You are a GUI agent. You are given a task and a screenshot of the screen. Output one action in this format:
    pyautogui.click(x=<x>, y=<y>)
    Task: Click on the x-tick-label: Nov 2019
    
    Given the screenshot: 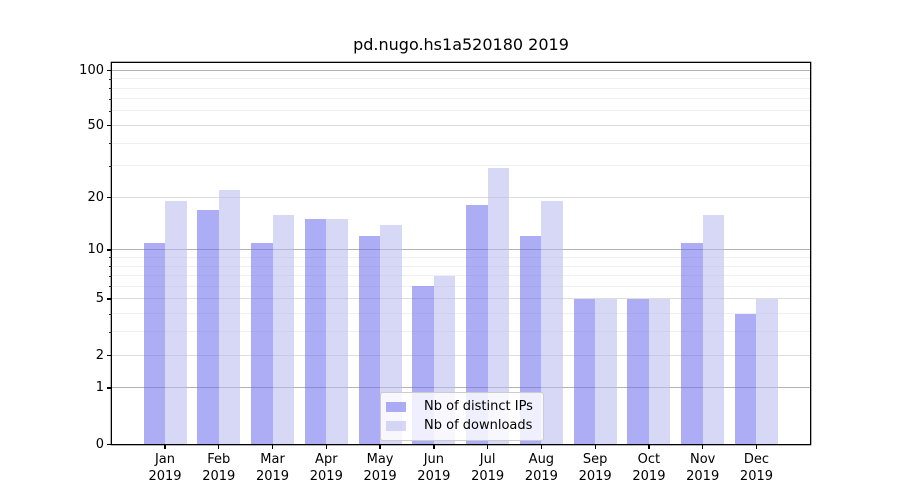 What is the action you would take?
    pyautogui.click(x=703, y=468)
    